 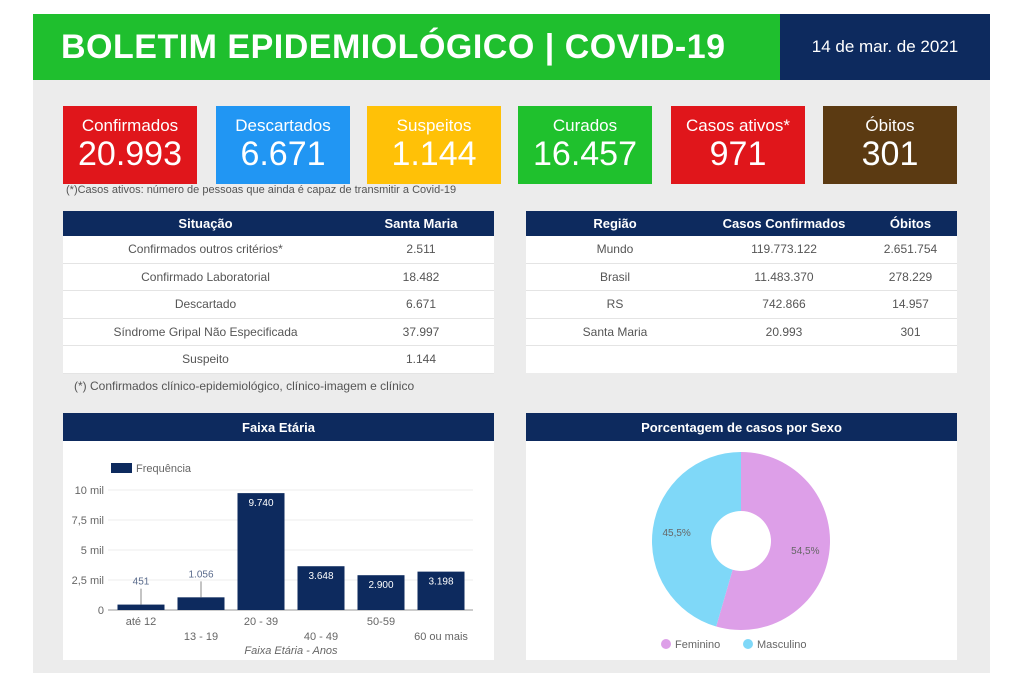 I want to click on x-tick-label: 60 ou mais, so click(x=441, y=637).